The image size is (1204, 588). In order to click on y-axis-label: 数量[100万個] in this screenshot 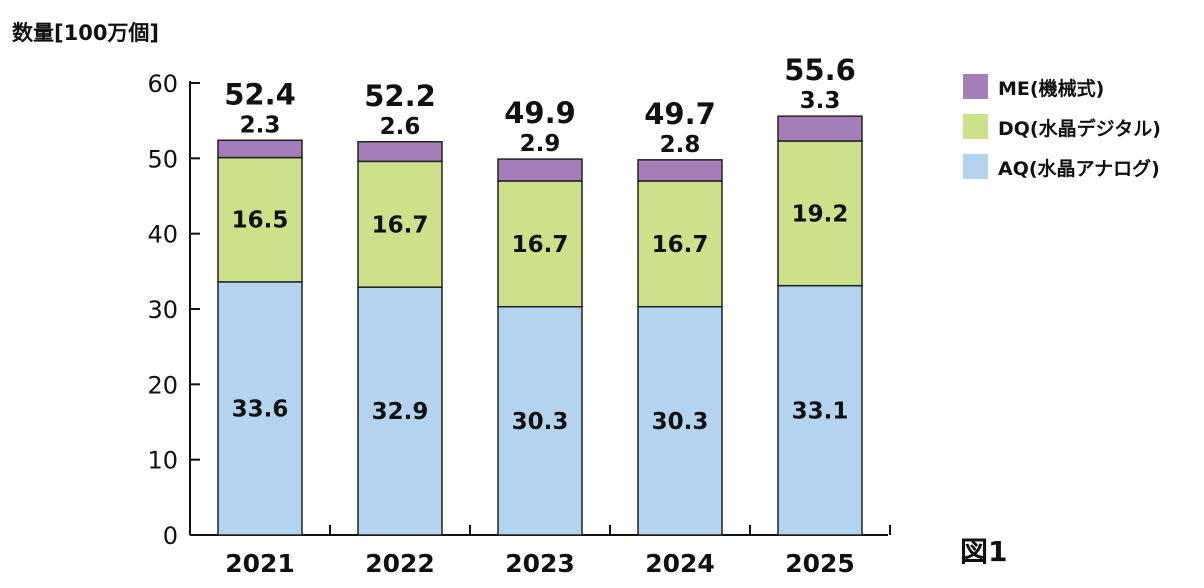, I will do `click(85, 33)`.